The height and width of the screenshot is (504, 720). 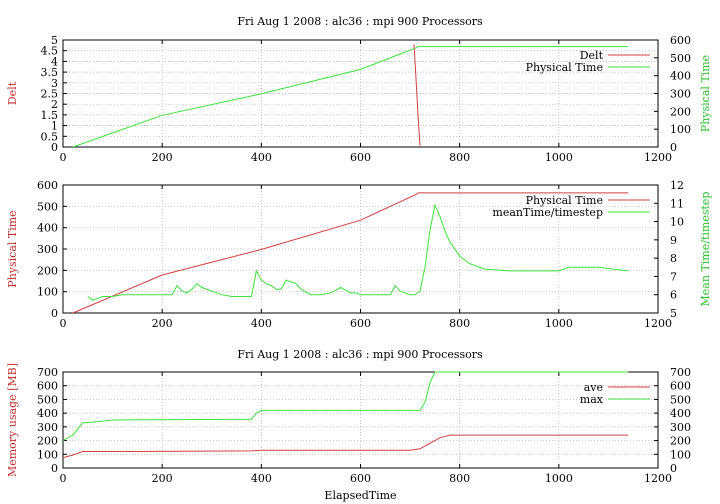 I want to click on y2-tick-label: 5, so click(x=673, y=313).